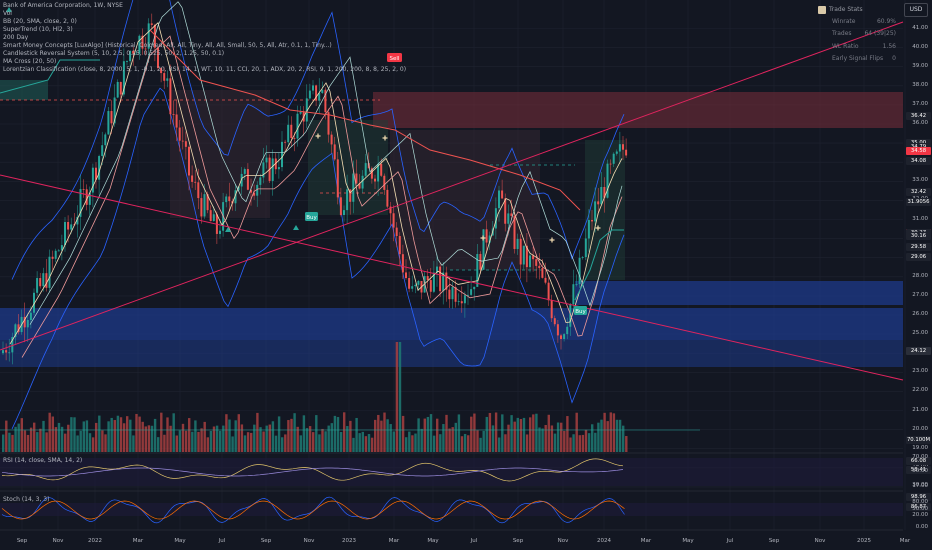 The image size is (932, 550). What do you see at coordinates (920, 390) in the screenshot?
I see `price-tick: 22.00` at bounding box center [920, 390].